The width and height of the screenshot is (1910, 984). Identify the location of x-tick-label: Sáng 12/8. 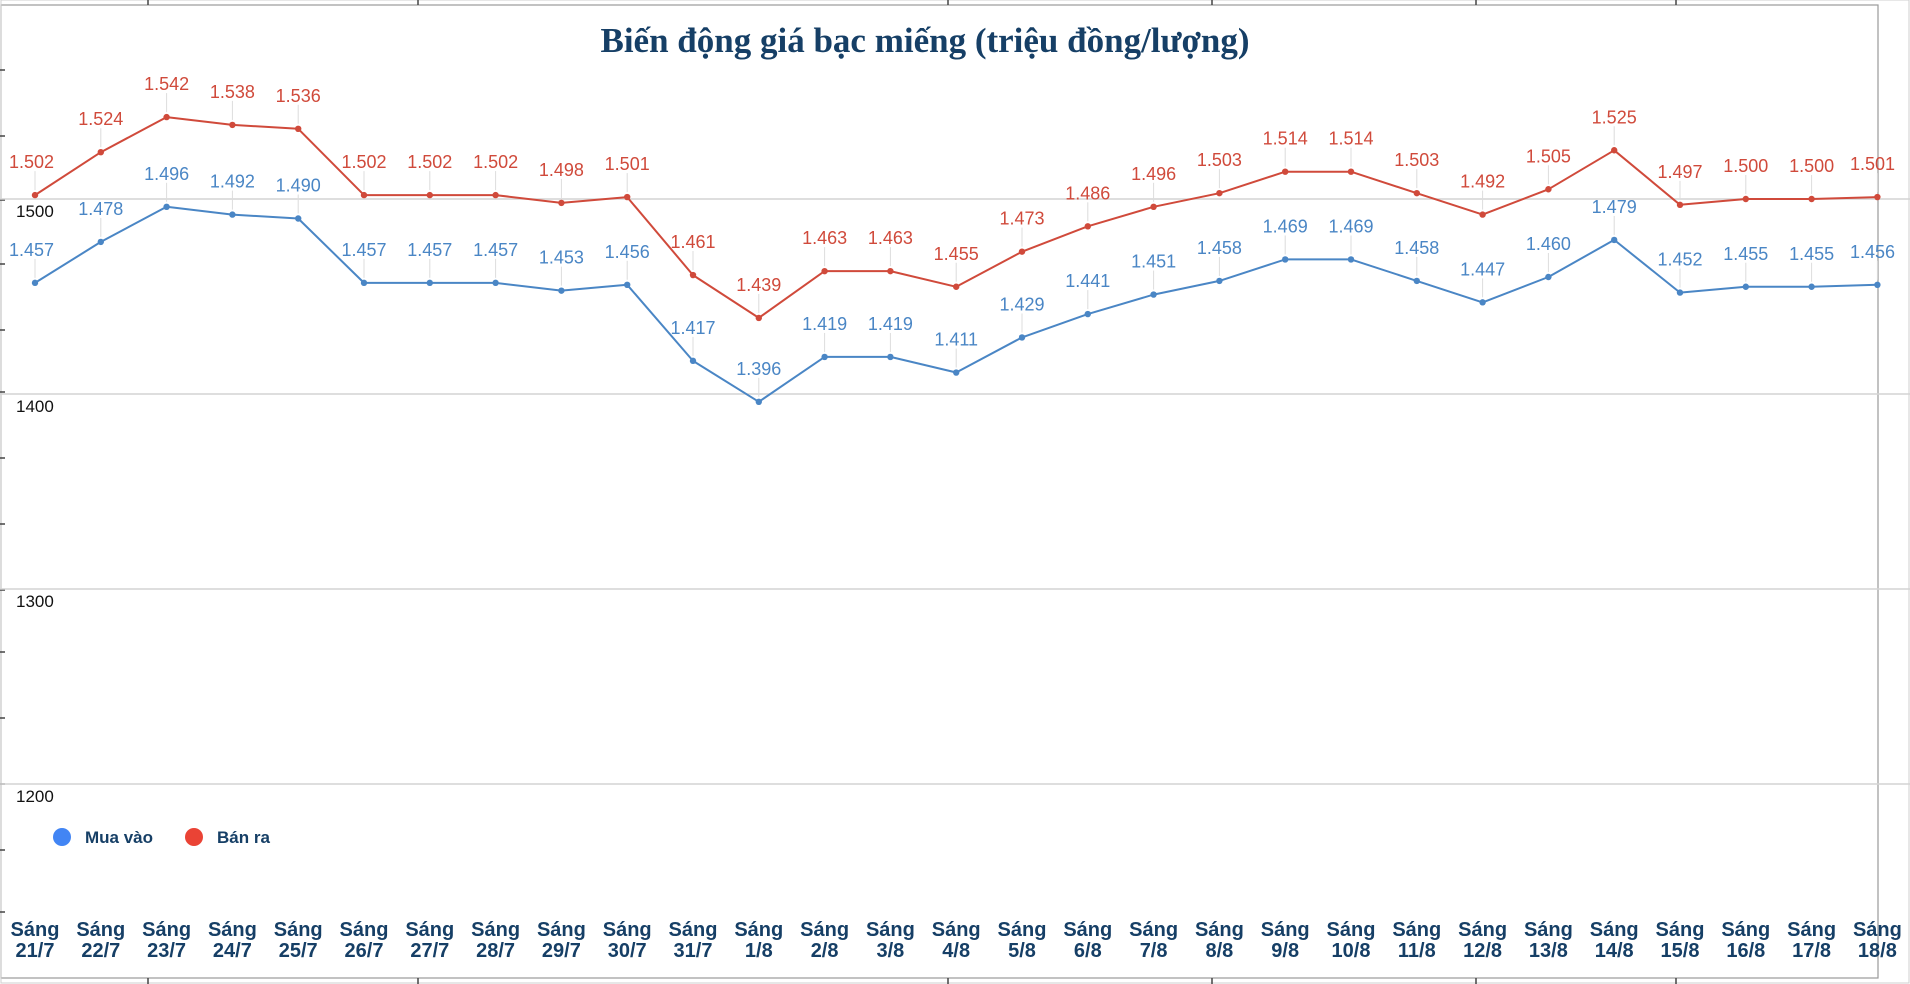
(1482, 940).